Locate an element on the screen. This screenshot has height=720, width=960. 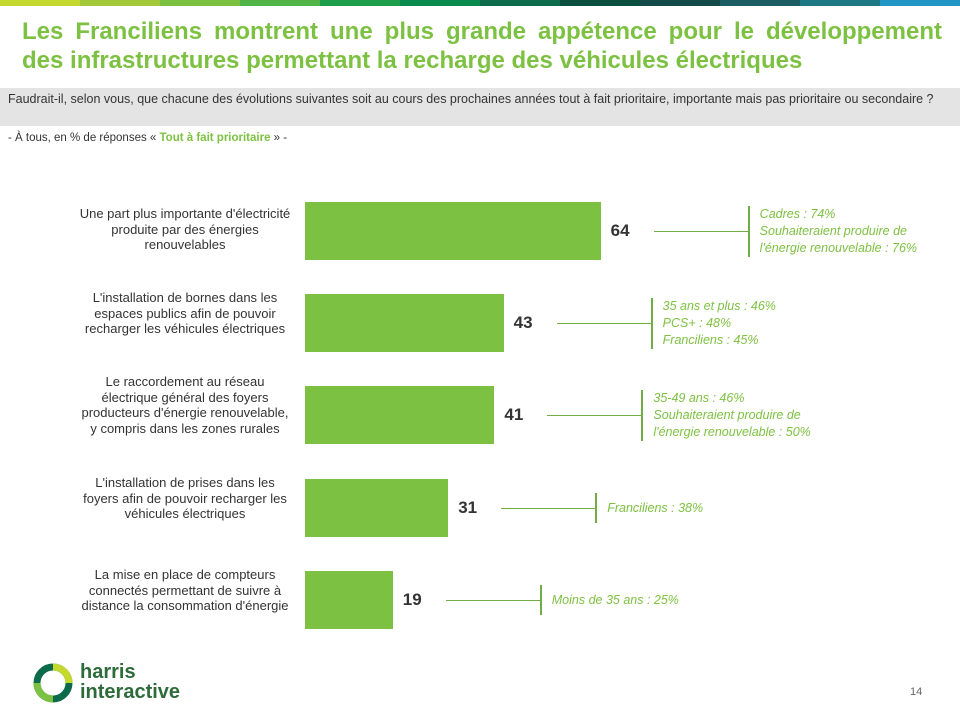
annotation-line: Moins de 35 ans : 25% is located at coordinates (615, 599).